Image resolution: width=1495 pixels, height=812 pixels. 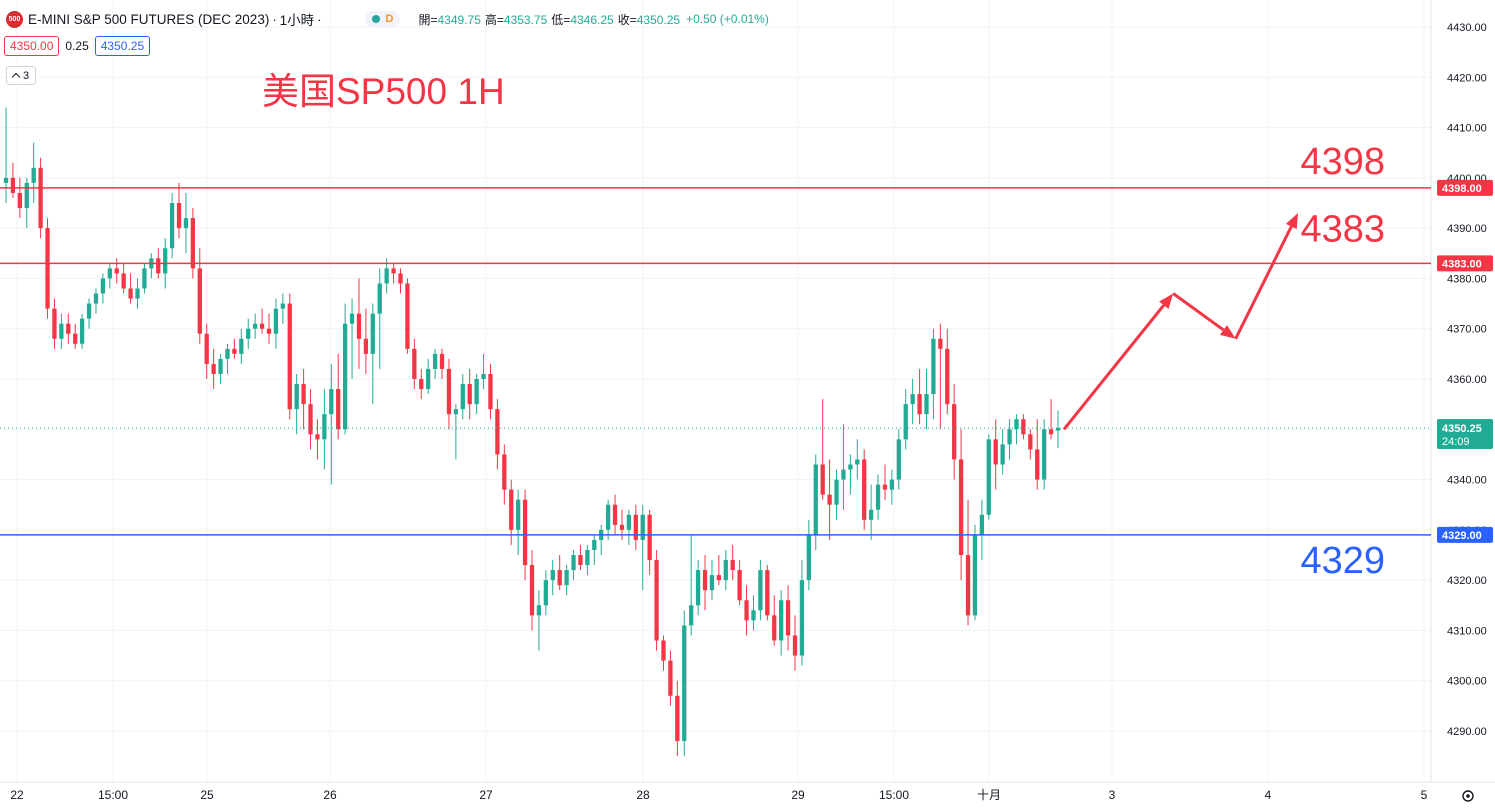 What do you see at coordinates (742, 795) in the screenshot?
I see `time-axis: 22 15:00 25 26 27 28 29 15:00 十月 3 4 5` at bounding box center [742, 795].